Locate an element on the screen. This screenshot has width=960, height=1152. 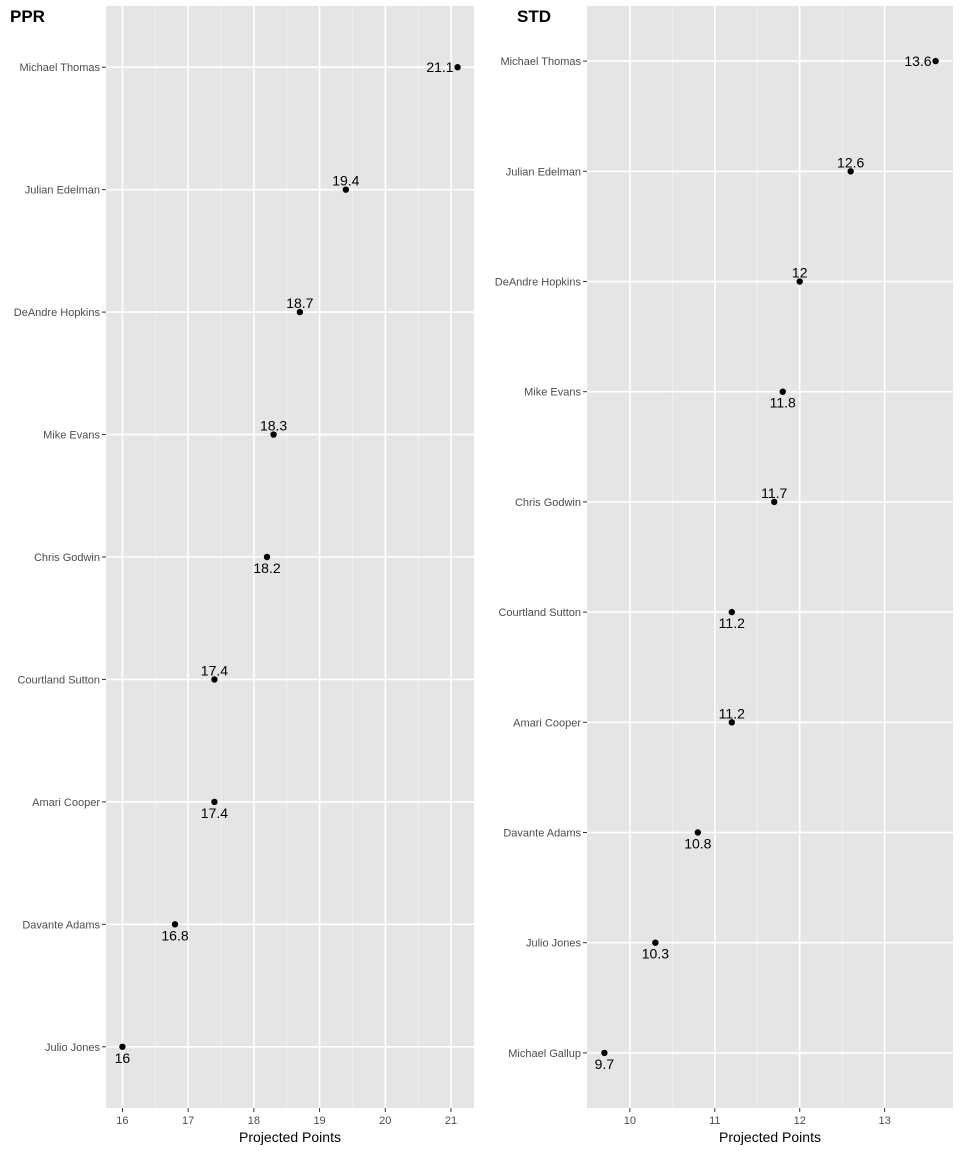
std-value-label-mike-evans: 11.8 is located at coordinates (783, 403).